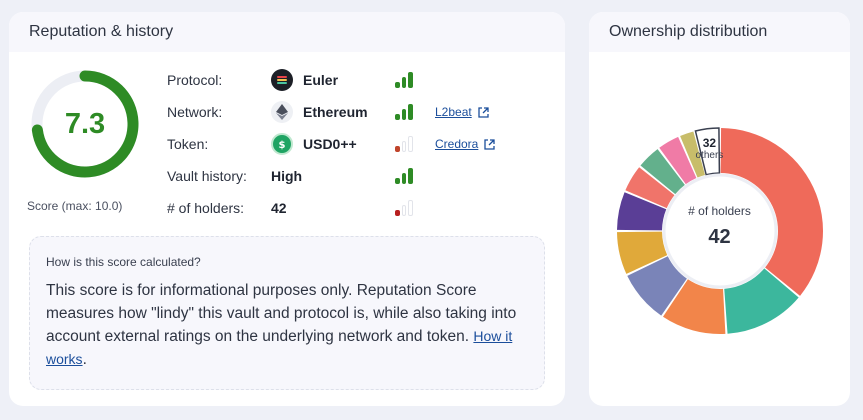 This screenshot has height=420, width=863. What do you see at coordinates (287, 32) in the screenshot?
I see `reputation-header: Reputation & history` at bounding box center [287, 32].